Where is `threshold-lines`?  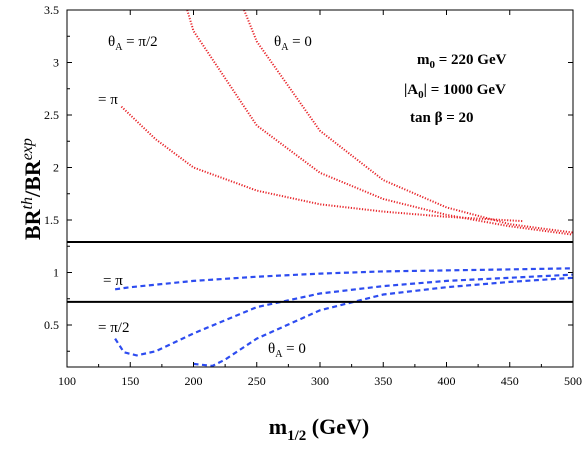
threshold-lines is located at coordinates (320, 272).